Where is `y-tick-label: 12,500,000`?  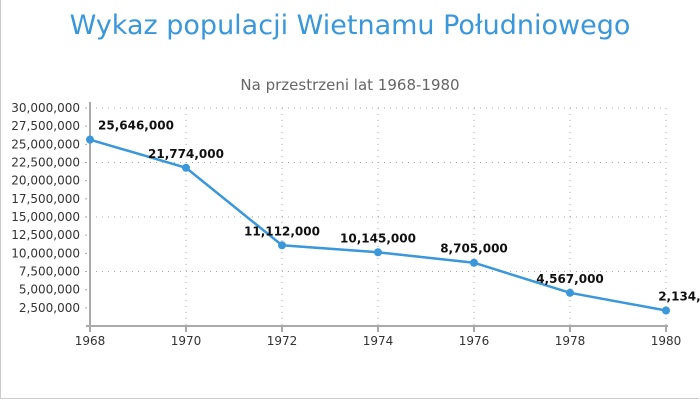
y-tick-label: 12,500,000 is located at coordinates (45, 235).